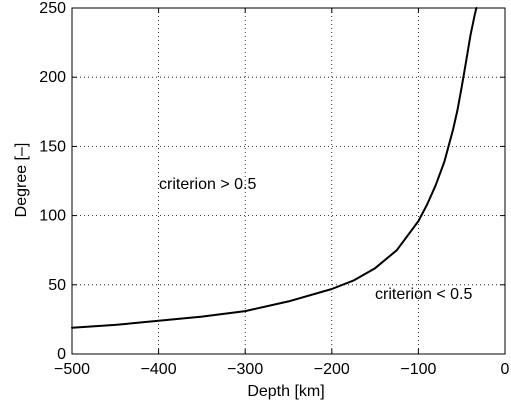 The height and width of the screenshot is (402, 511). Describe the element at coordinates (423, 294) in the screenshot. I see `annotation-criterion-below: criterion < 0.5` at that location.